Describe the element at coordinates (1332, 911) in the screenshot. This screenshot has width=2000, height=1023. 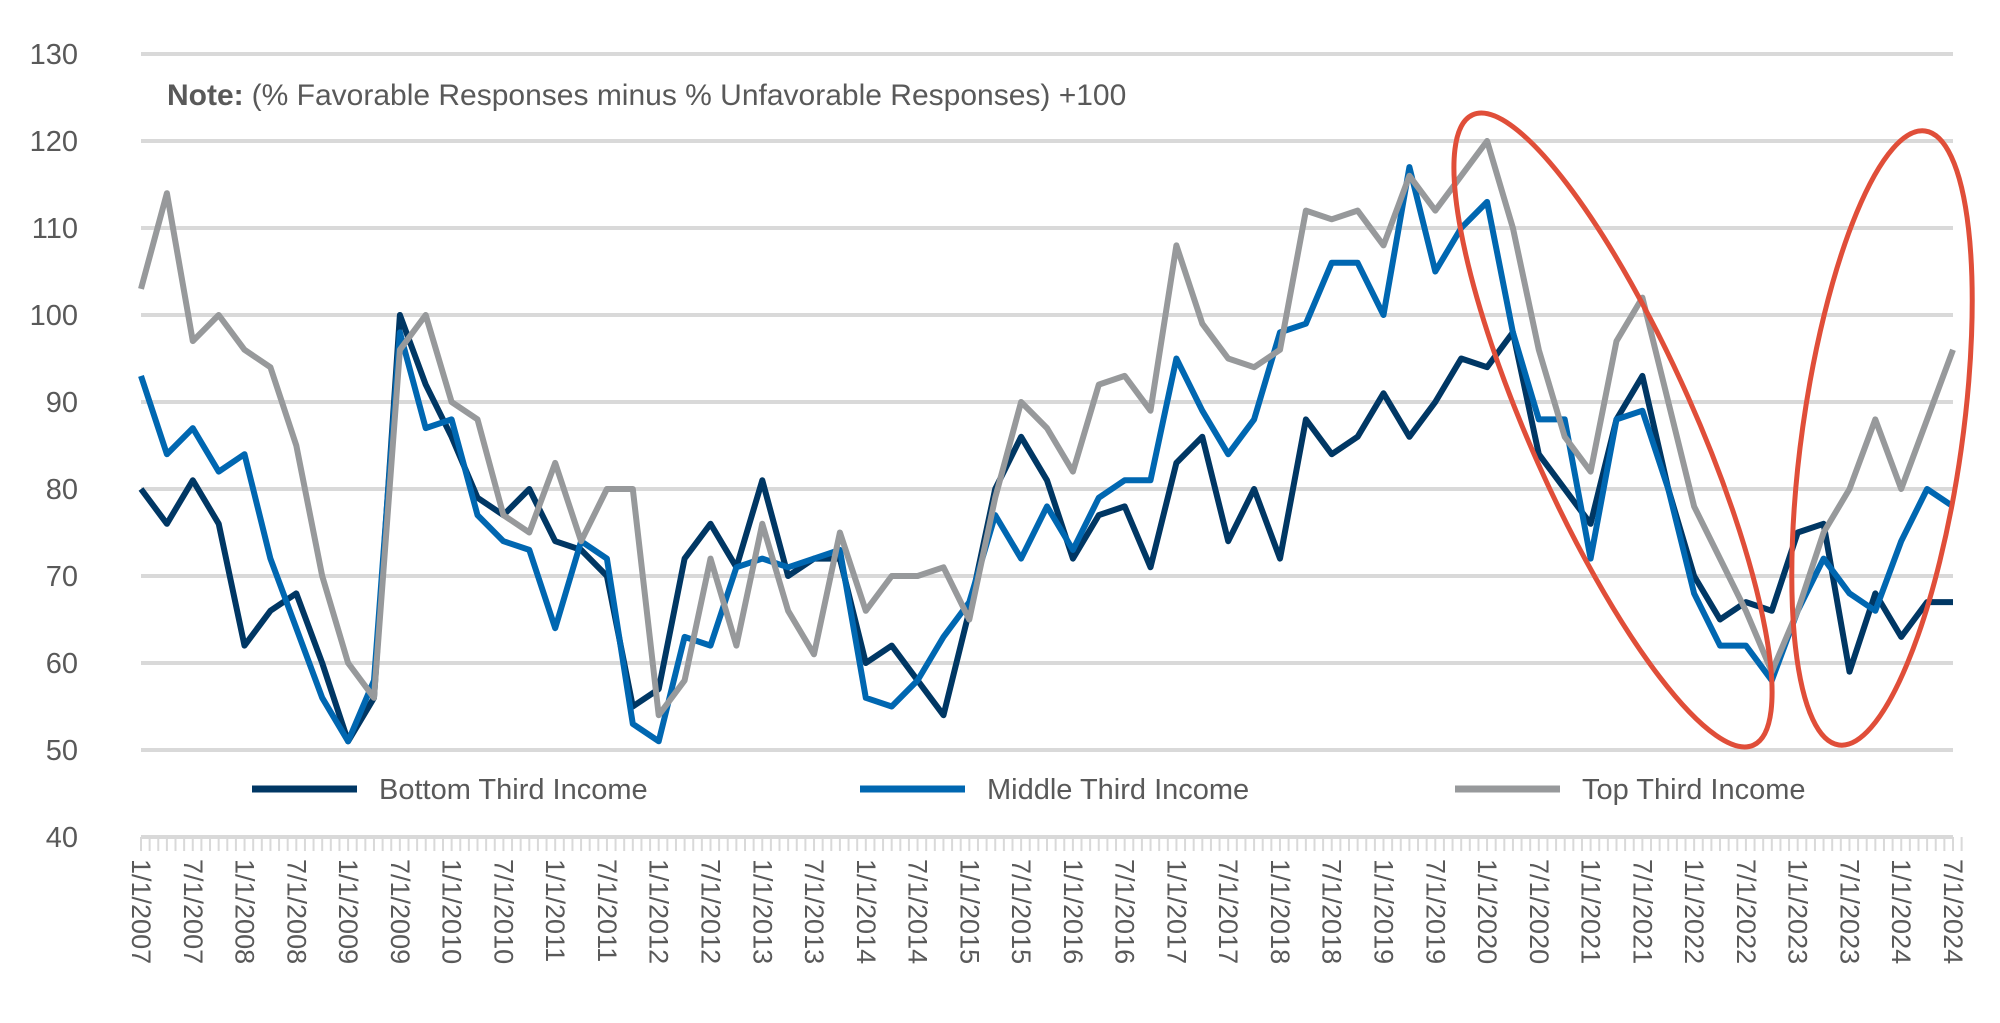
I see `x-tick-label: 7/1/2018` at that location.